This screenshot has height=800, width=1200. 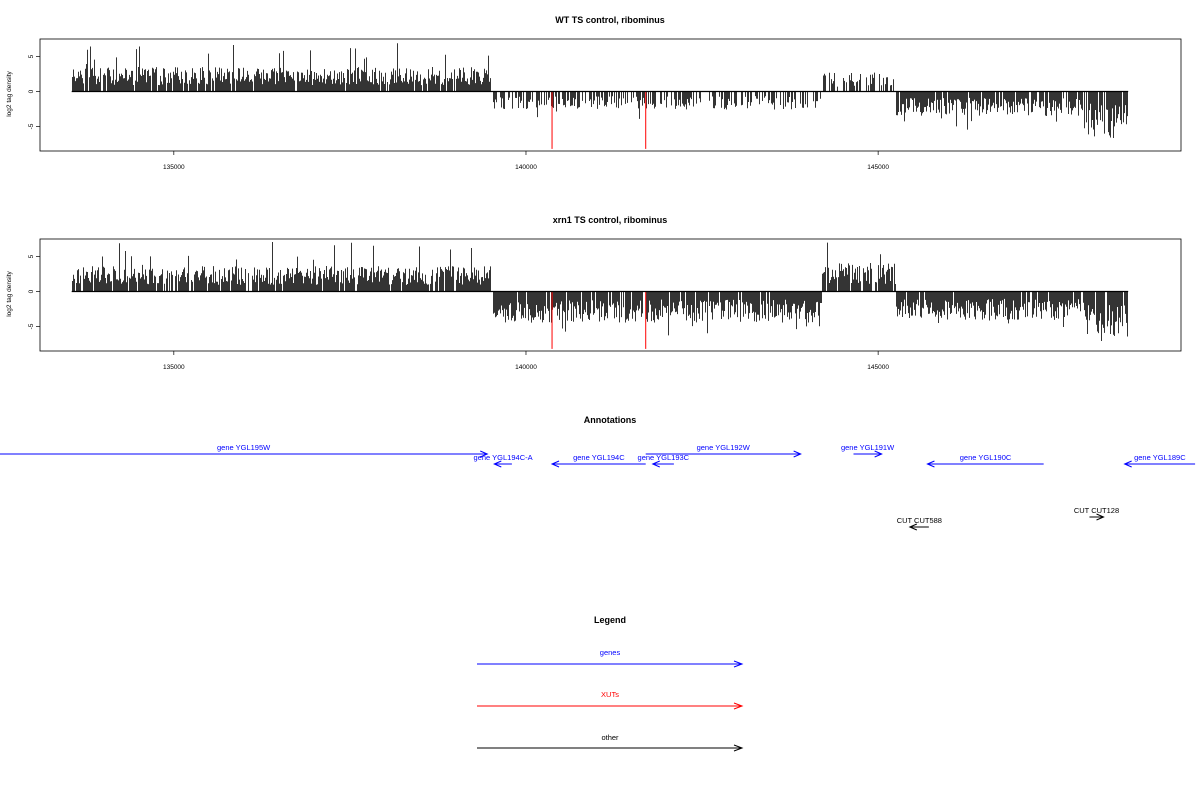 I want to click on feature-gene-ygl191w: gene YGL191W, so click(x=868, y=450).